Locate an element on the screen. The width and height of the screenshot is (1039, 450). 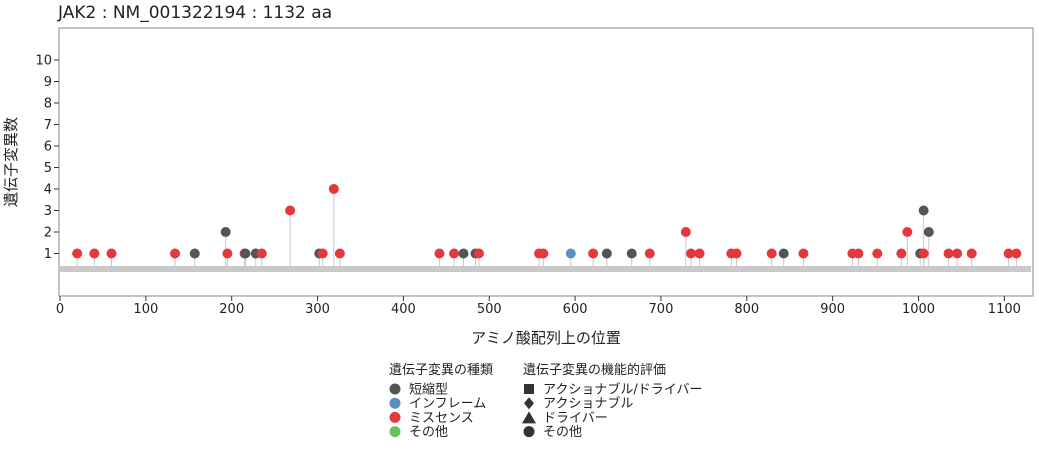
x-tick-label: 400 is located at coordinates (403, 309).